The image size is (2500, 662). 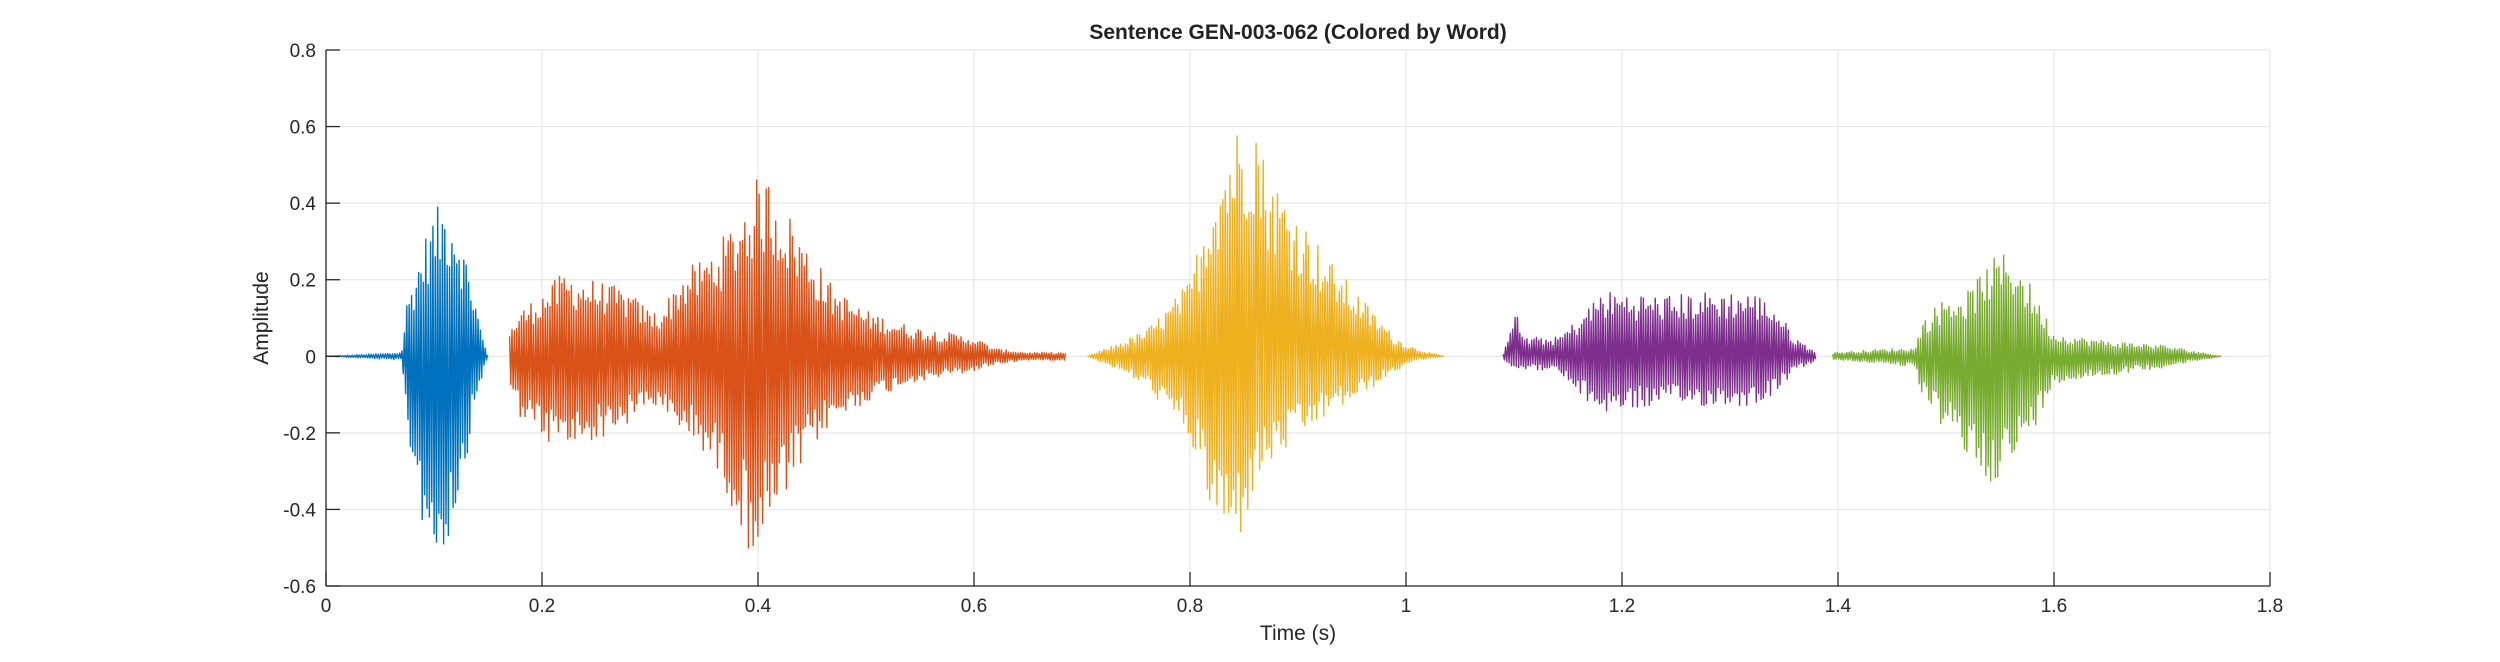 I want to click on y-tick-label: 0.4, so click(x=303, y=204).